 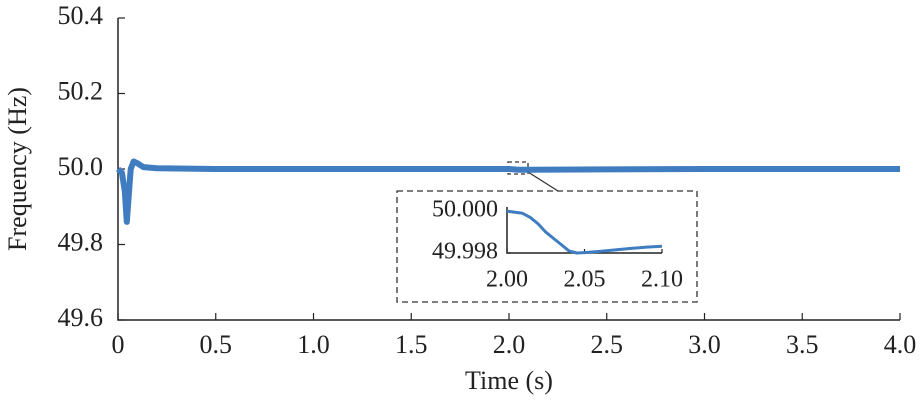 What do you see at coordinates (509, 344) in the screenshot?
I see `x-tick-label: 2.0` at bounding box center [509, 344].